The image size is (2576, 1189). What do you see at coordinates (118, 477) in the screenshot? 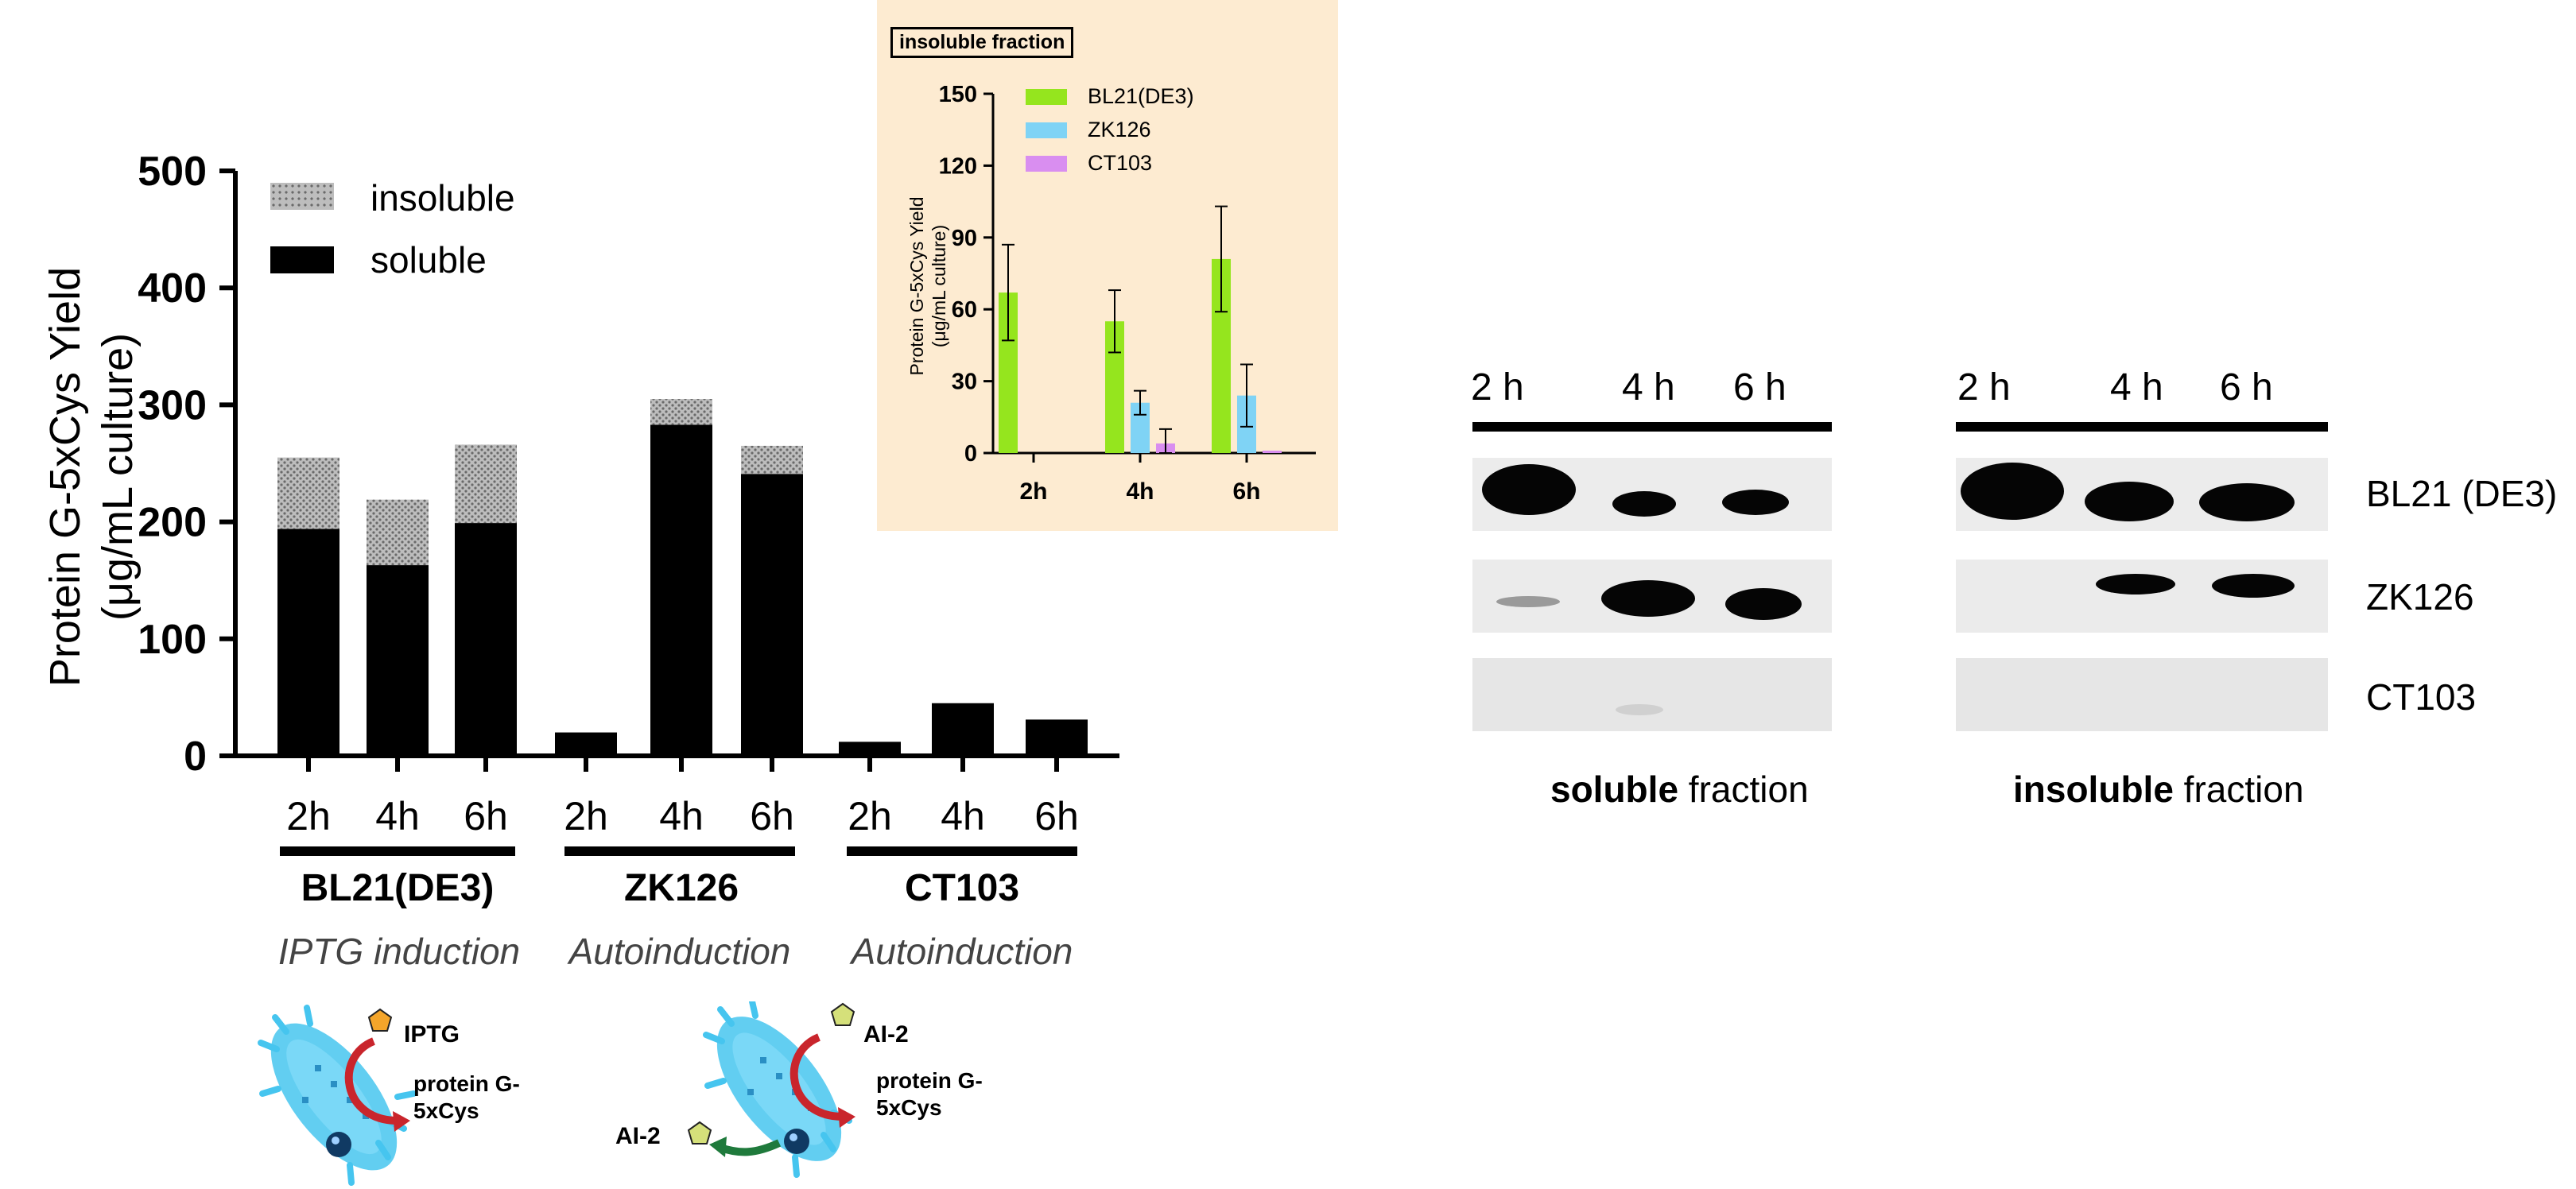
I see `main-y-axis-title-line2: (μg/mL culture)` at bounding box center [118, 477].